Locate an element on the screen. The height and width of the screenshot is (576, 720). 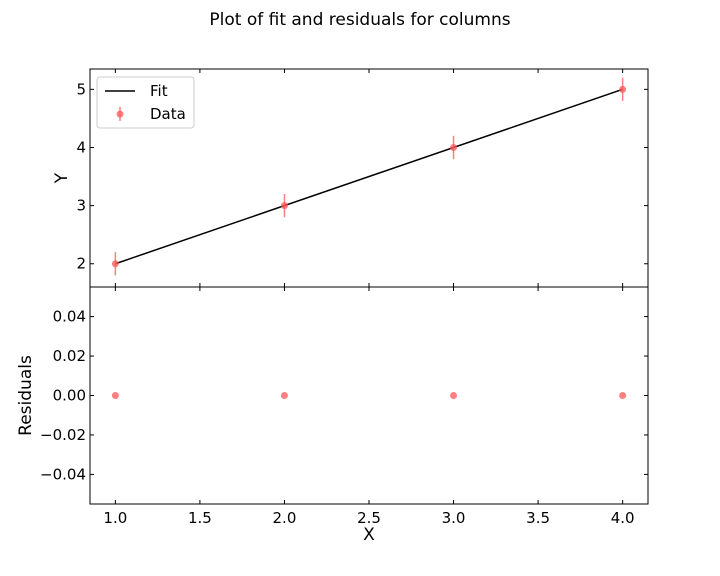
legend-swatch-data is located at coordinates (120, 114).